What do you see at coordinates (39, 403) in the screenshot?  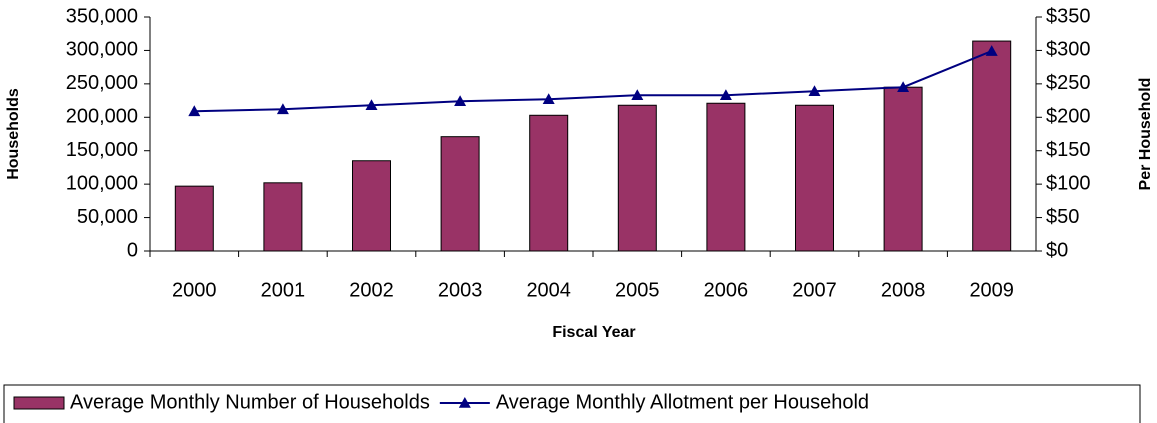 I see `legend-swatch` at bounding box center [39, 403].